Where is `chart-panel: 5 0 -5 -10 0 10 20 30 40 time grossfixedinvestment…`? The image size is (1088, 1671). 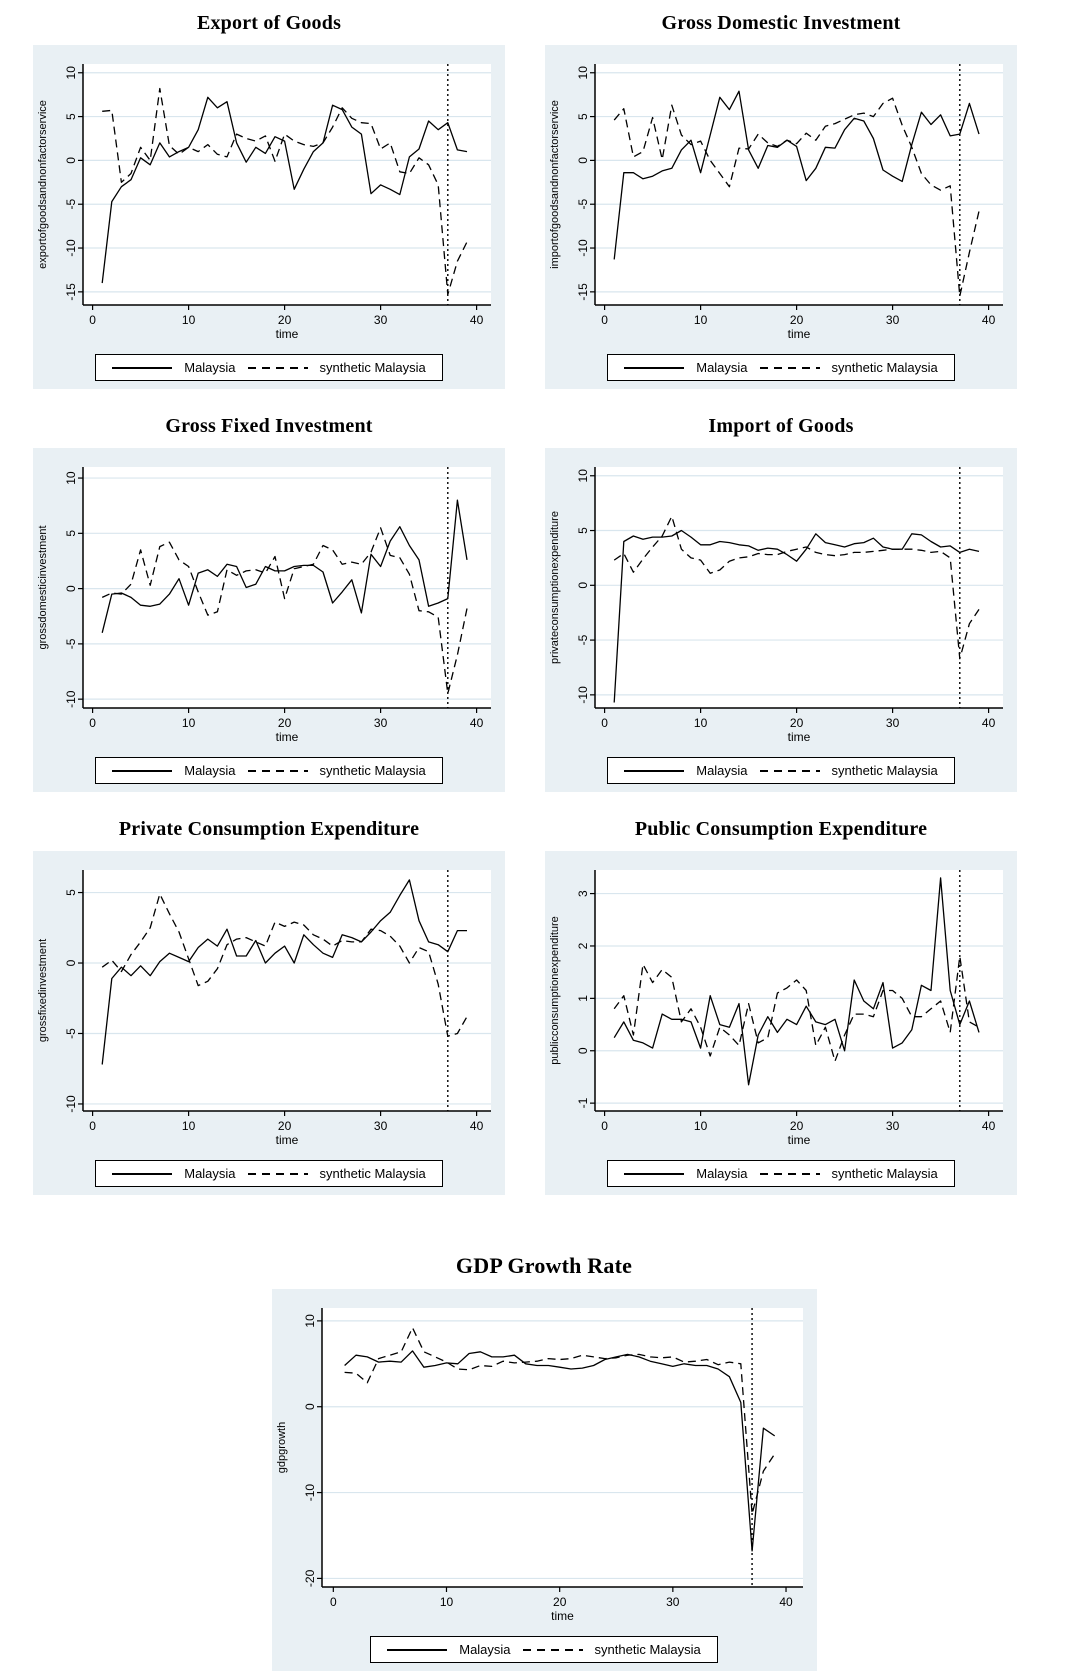 chart-panel: 5 0 -5 -10 0 10 20 30 40 time grossfixedinvestment… is located at coordinates (269, 1023).